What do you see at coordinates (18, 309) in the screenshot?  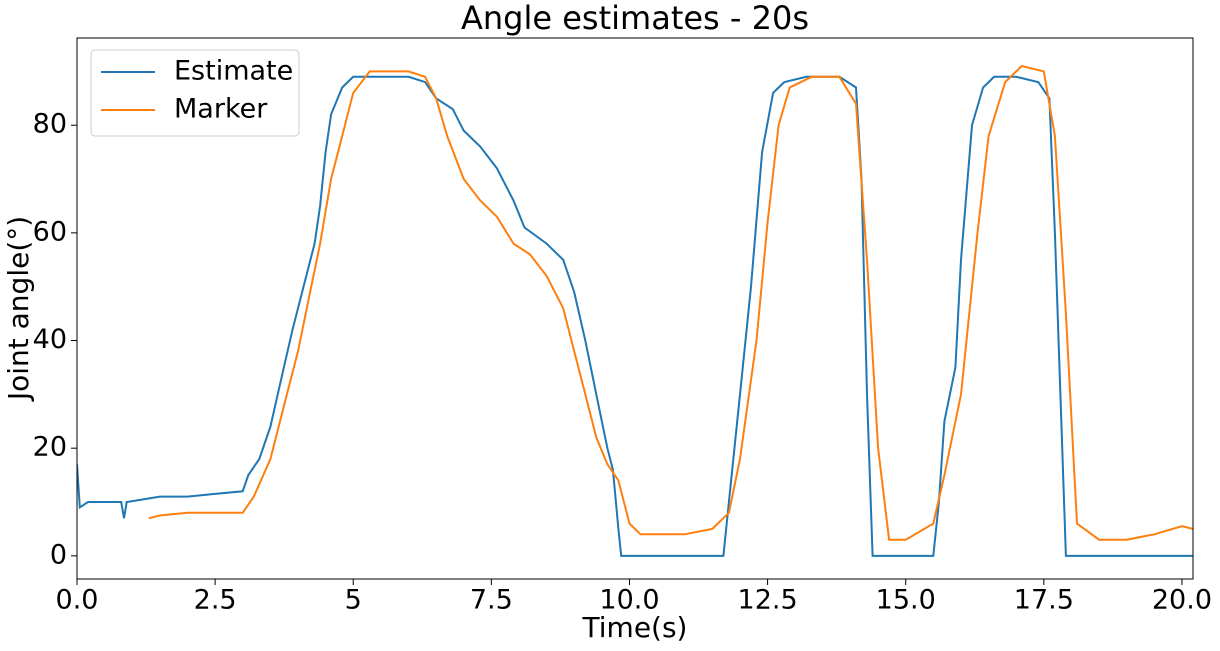 I see `y-axis-label: Joint angle(°)` at bounding box center [18, 309].